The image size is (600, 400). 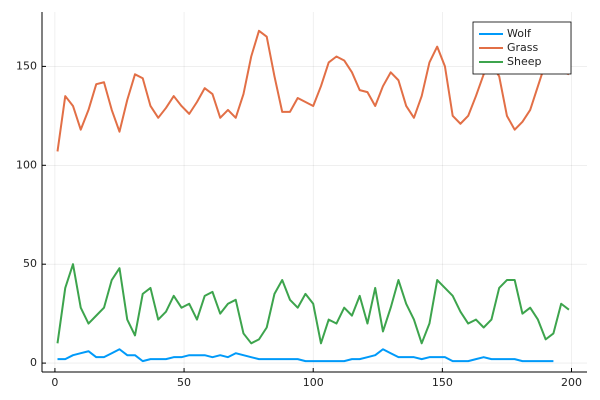 I want to click on x-tick-label: 200, so click(x=571, y=382).